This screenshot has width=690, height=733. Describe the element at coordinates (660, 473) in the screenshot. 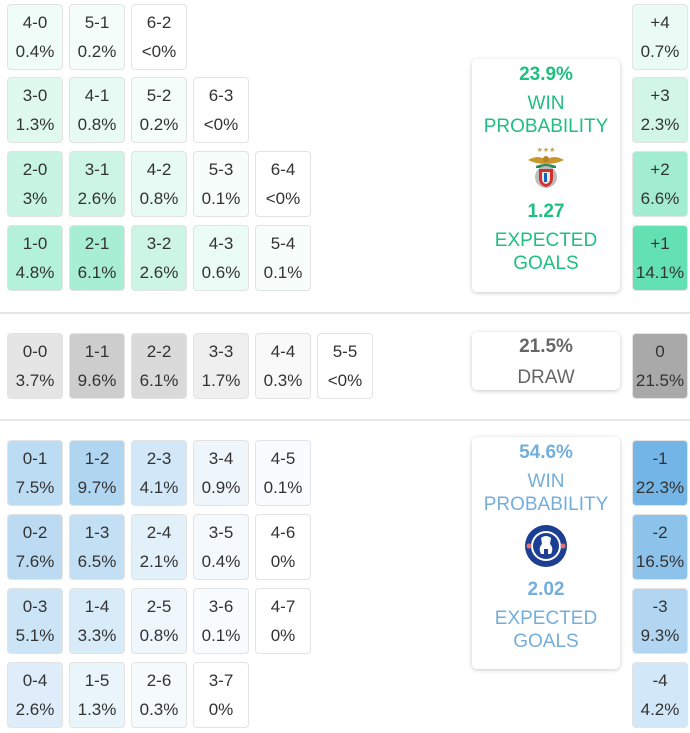

I see `goal-margin-cell: -1 22.3%` at that location.